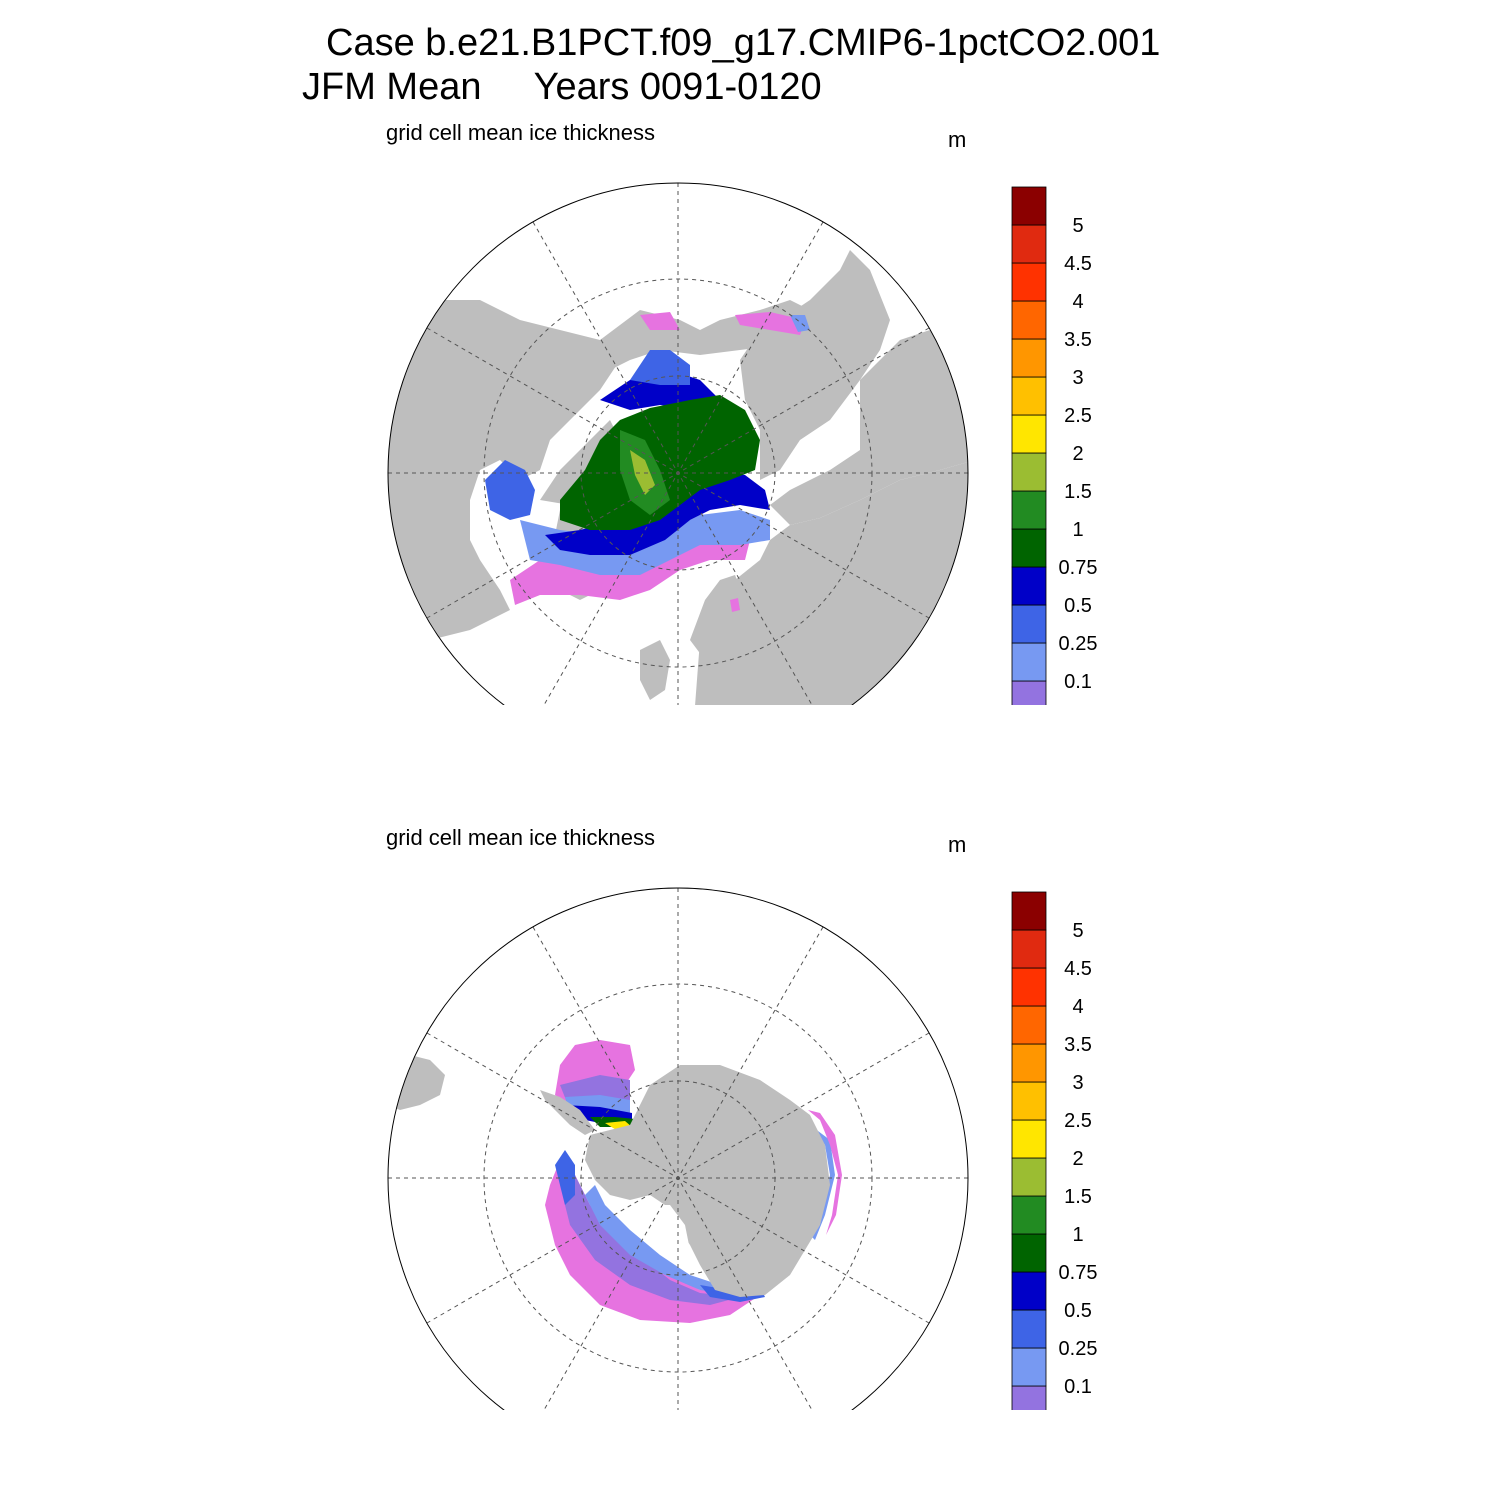 The height and width of the screenshot is (1500, 1500). Describe the element at coordinates (521, 132) in the screenshot. I see `arctic-panel-label: grid cell mean ice thickness` at that location.